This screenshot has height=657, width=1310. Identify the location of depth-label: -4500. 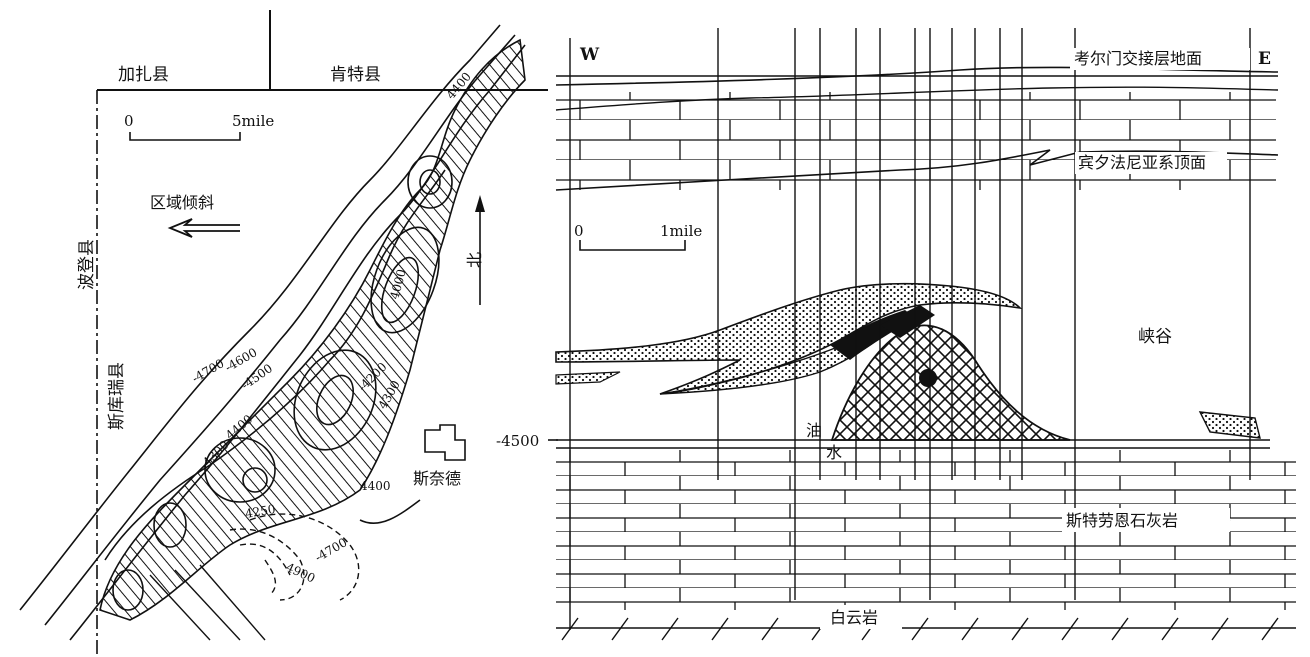
(517, 441).